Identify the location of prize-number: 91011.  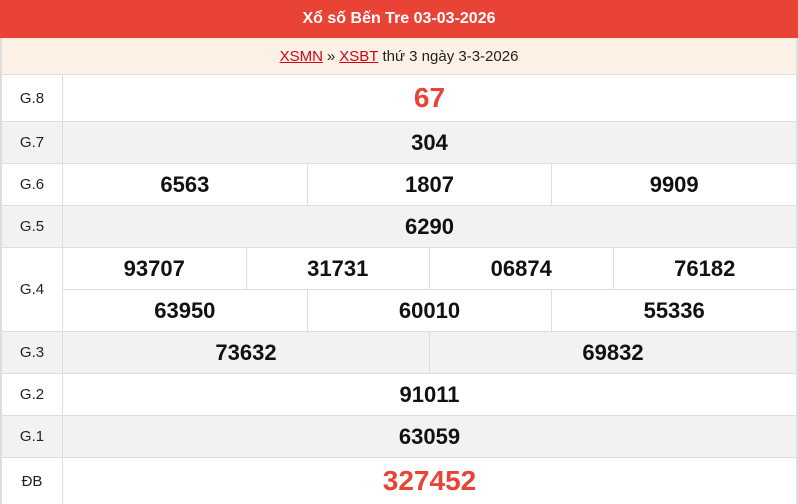
(429, 394).